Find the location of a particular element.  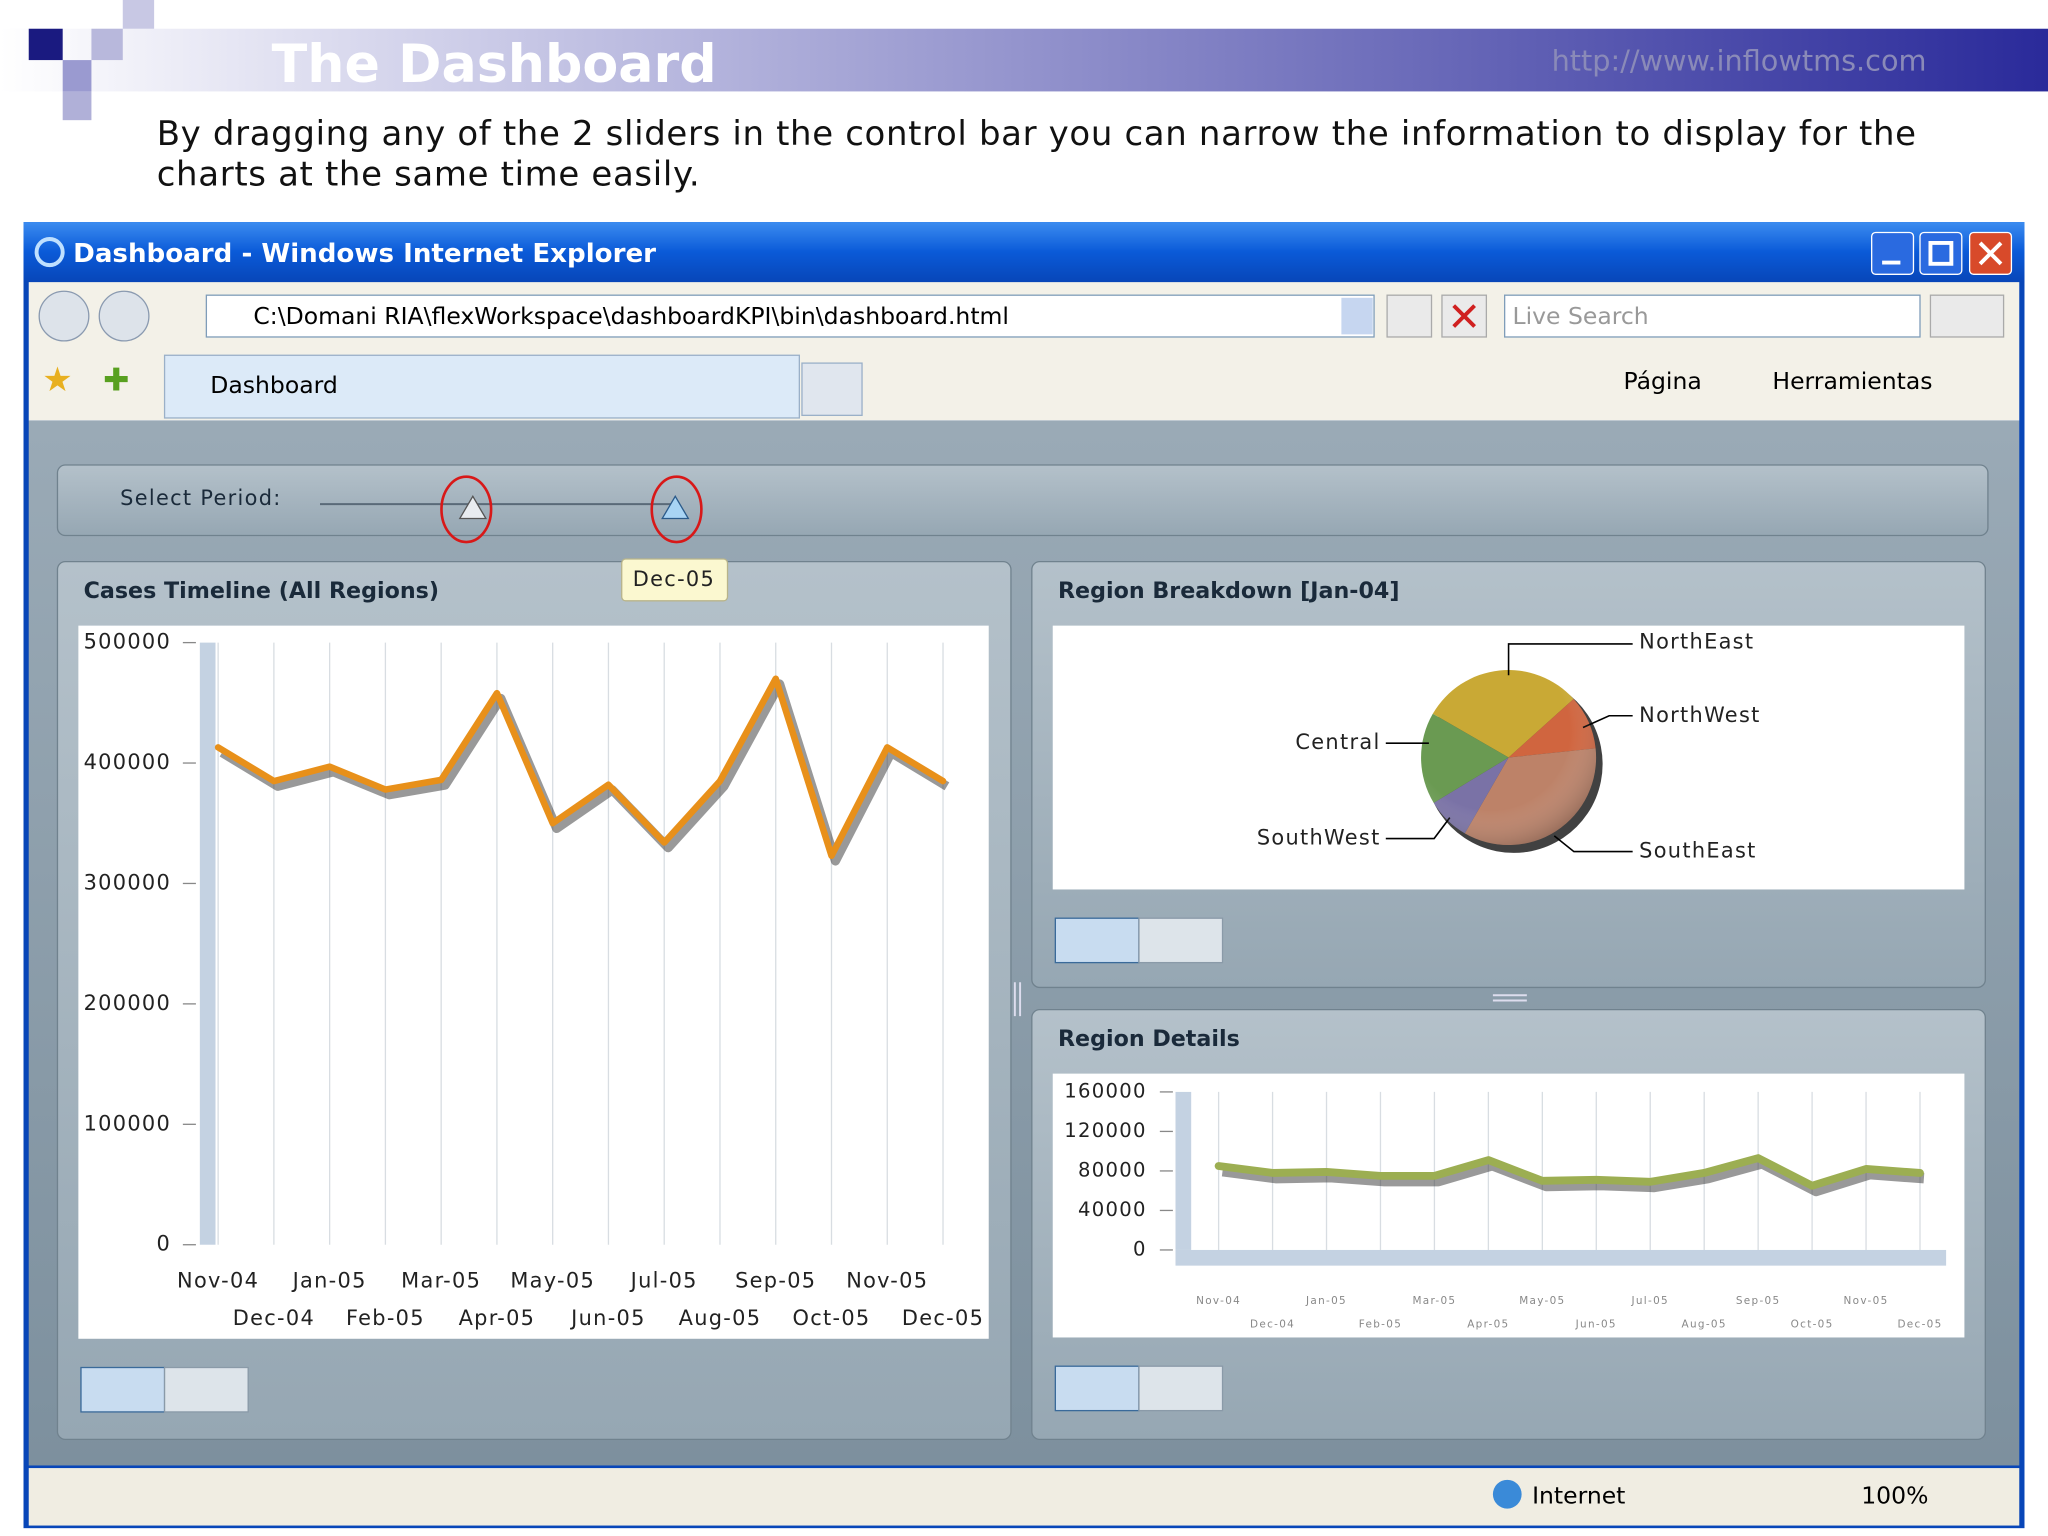

y-tick-label: 120000 is located at coordinates (1105, 1130).